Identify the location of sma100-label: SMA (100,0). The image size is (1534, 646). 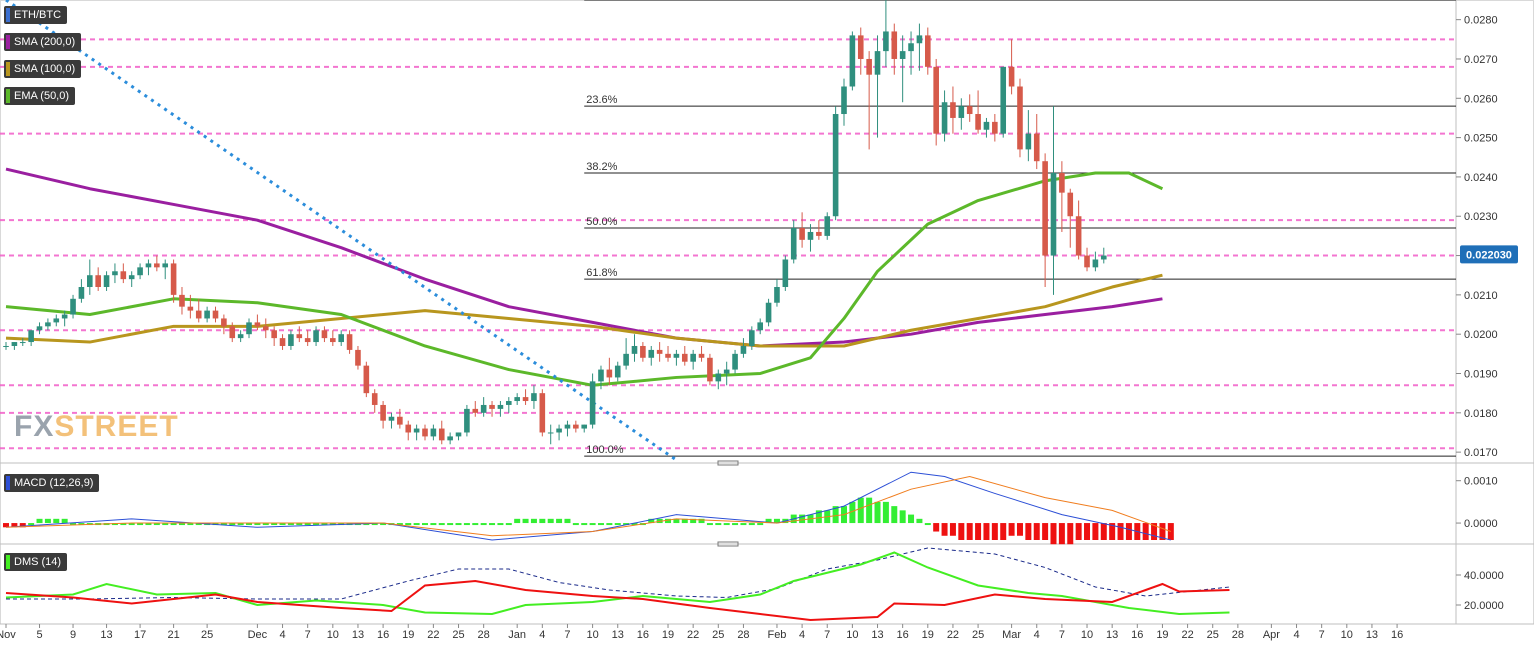
(43, 69).